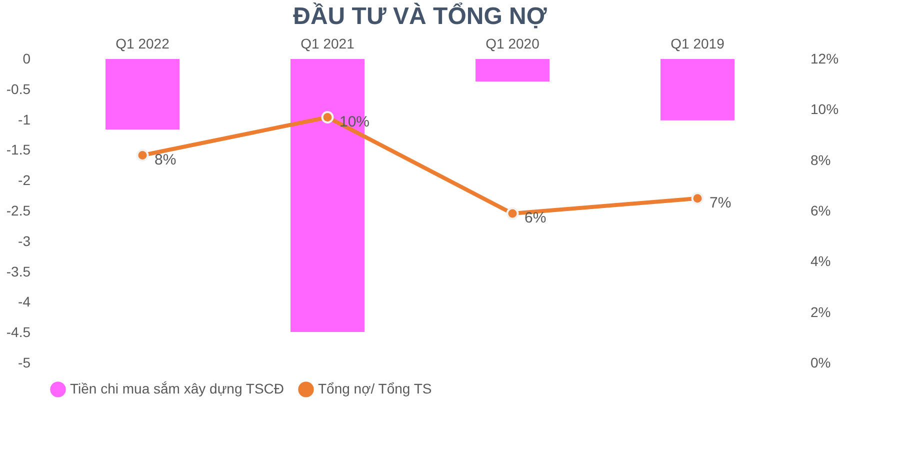  What do you see at coordinates (824, 109) in the screenshot?
I see `y2-tick-label: 10%` at bounding box center [824, 109].